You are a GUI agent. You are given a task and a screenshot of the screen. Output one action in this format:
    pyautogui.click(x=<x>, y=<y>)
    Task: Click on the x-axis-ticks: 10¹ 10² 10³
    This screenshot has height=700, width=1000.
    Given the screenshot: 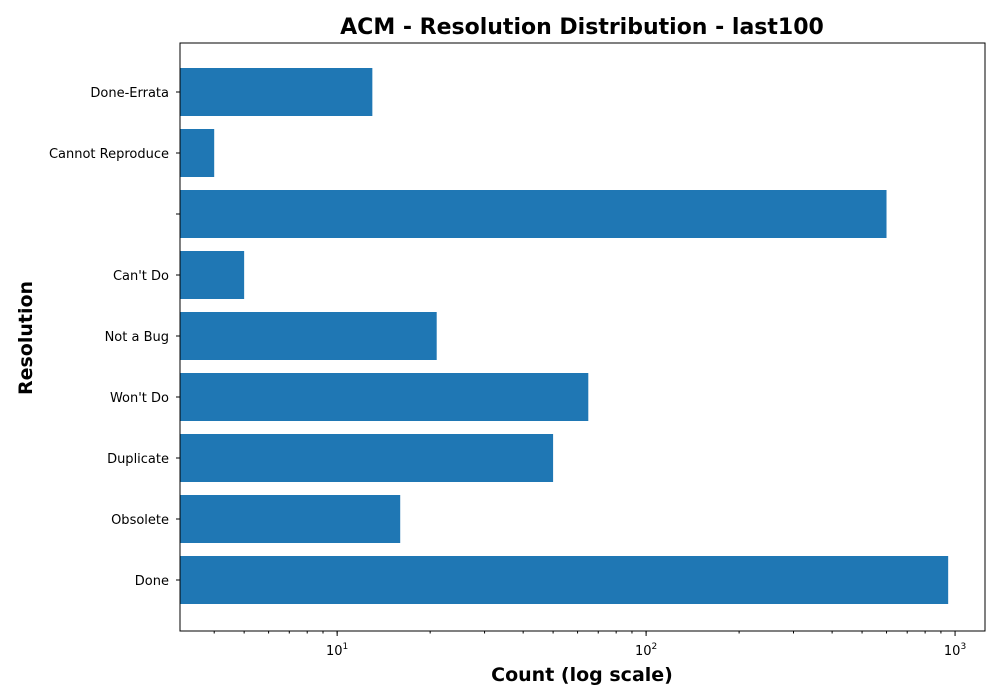 What is the action you would take?
    pyautogui.click(x=589, y=645)
    